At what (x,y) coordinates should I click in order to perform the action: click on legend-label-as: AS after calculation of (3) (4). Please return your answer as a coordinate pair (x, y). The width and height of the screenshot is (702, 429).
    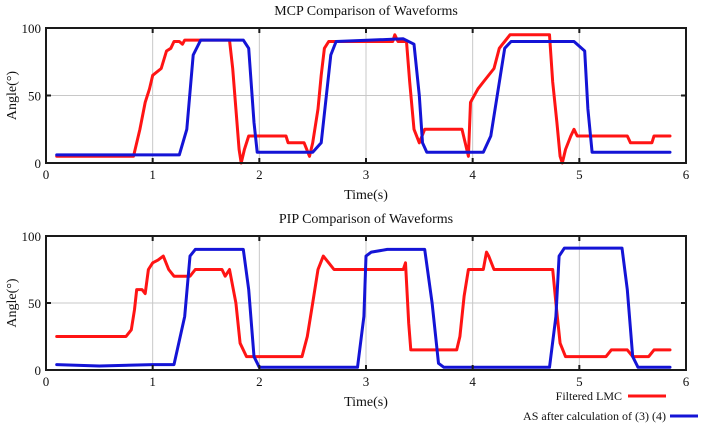
    Looking at the image, I should click on (594, 416).